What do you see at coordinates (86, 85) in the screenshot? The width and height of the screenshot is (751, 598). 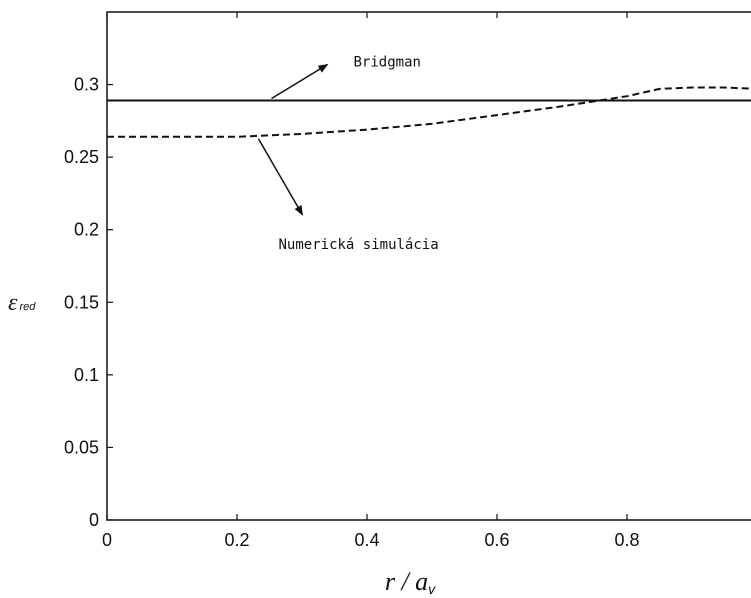 I see `y-tick-label: 0.3` at bounding box center [86, 85].